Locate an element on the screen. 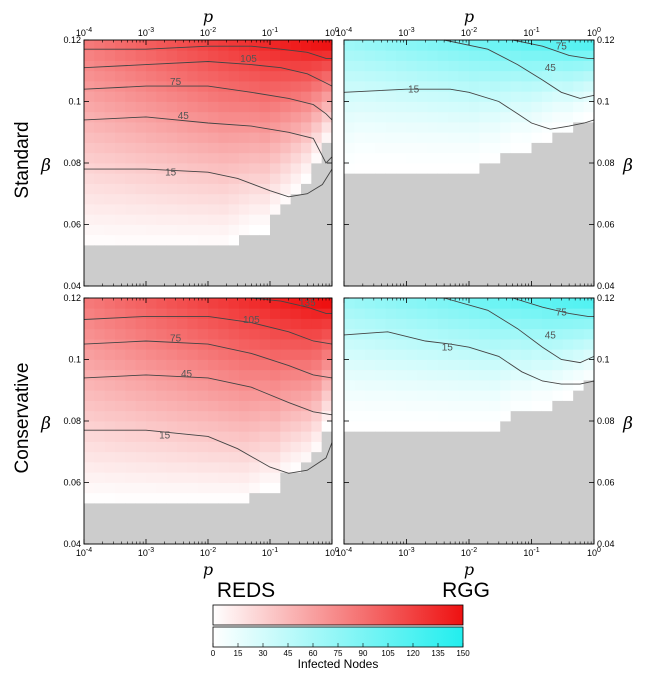 This screenshot has height=673, width=647. x-tick-label: 10-4 is located at coordinates (344, 32).